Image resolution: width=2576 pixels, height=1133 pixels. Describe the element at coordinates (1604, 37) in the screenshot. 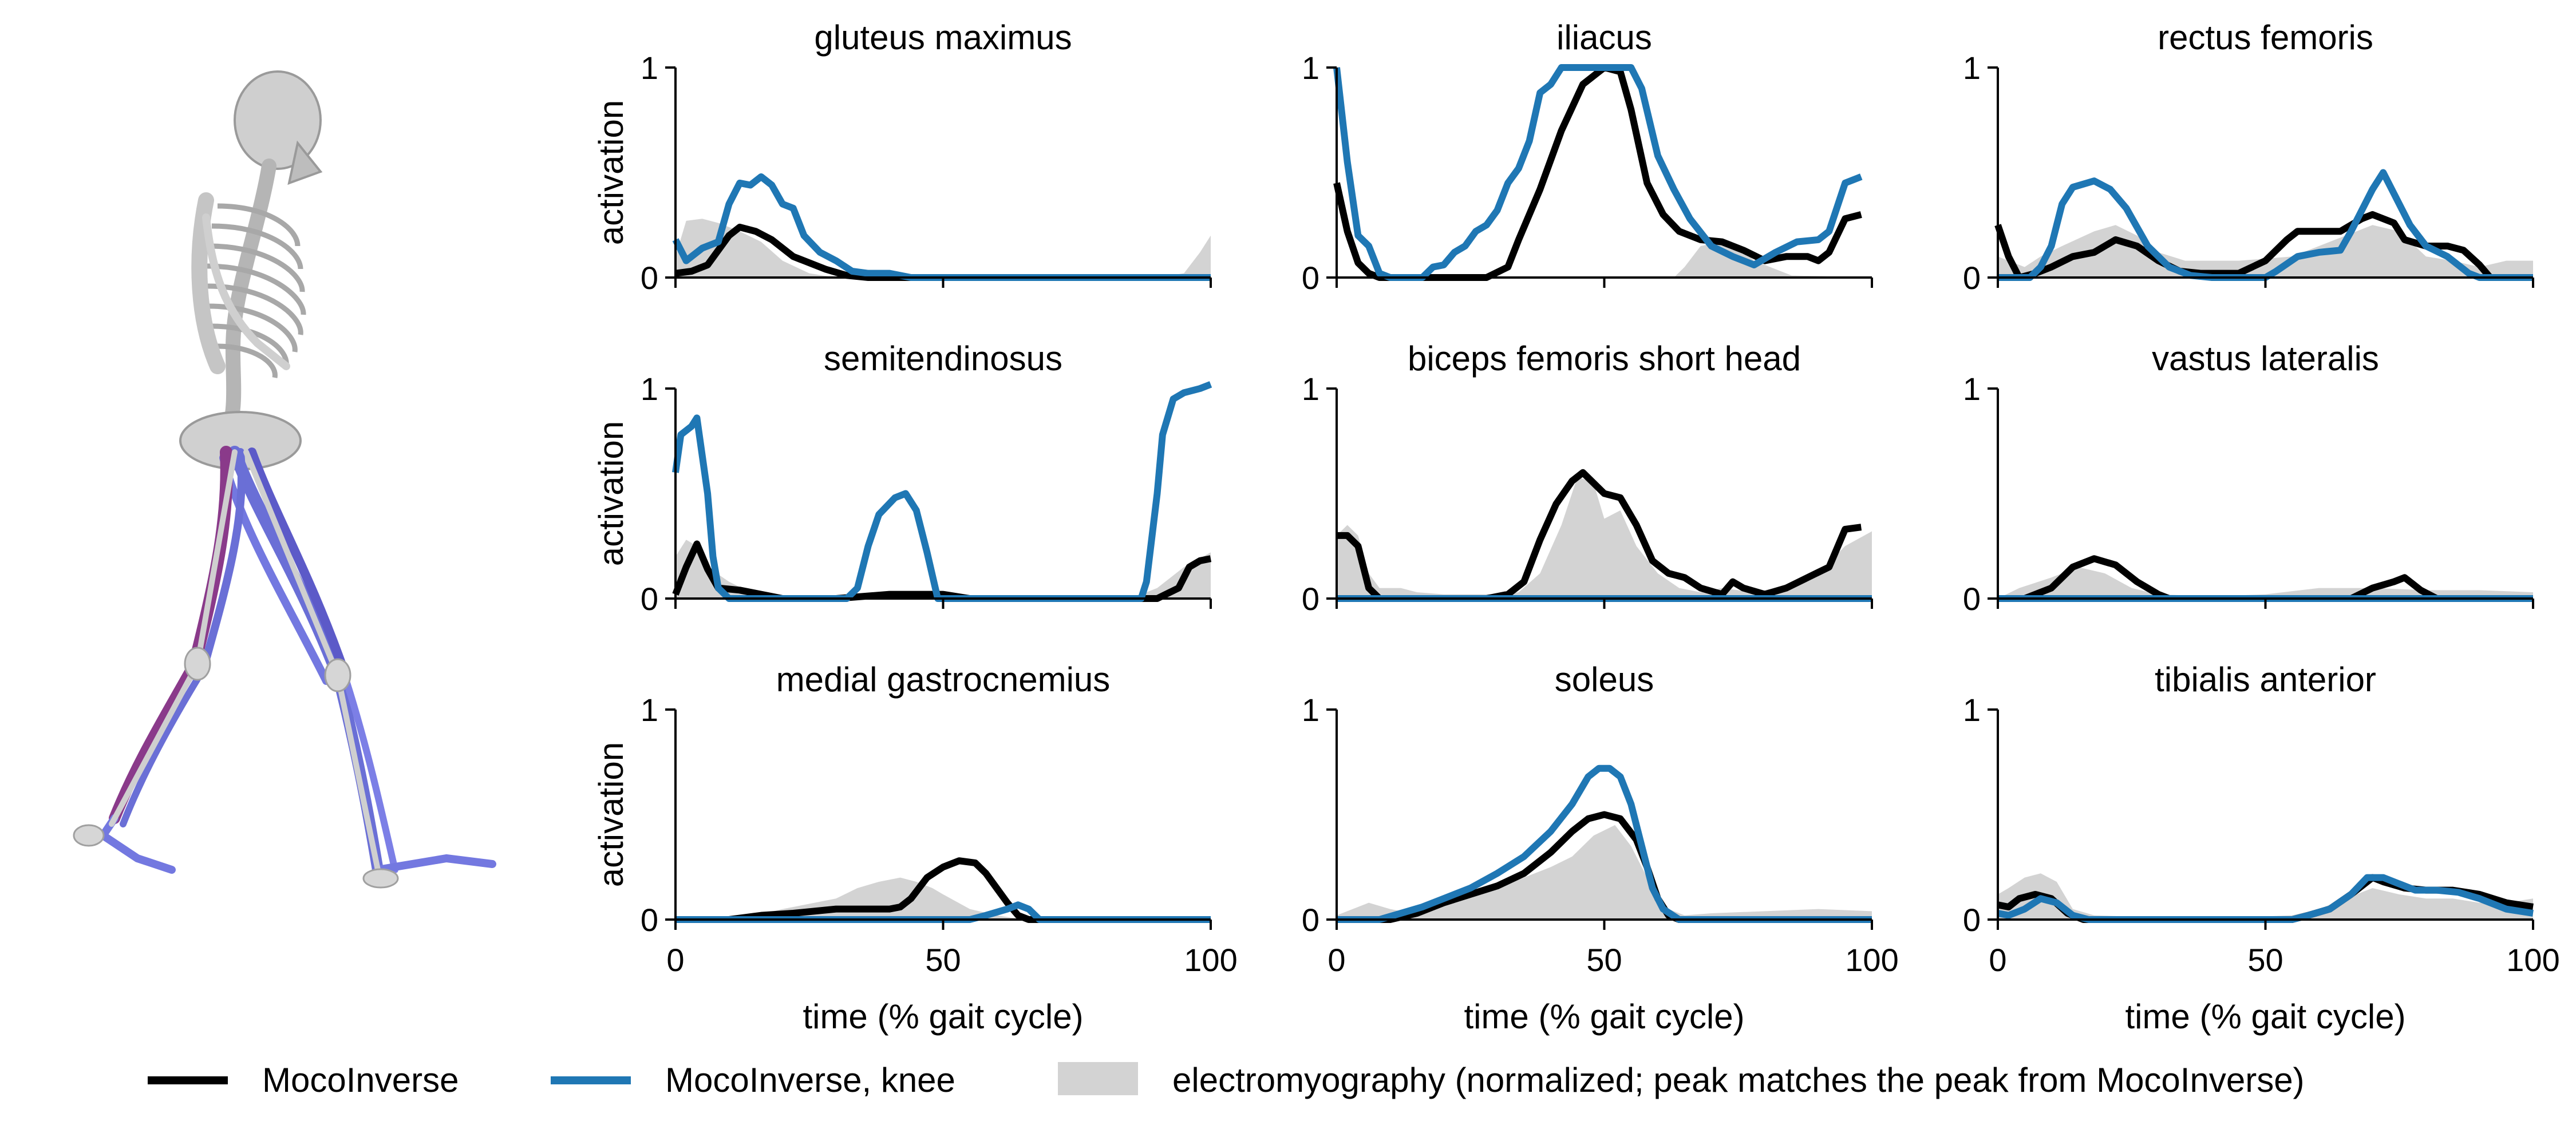

I see `panel-title: iliacus` at that location.